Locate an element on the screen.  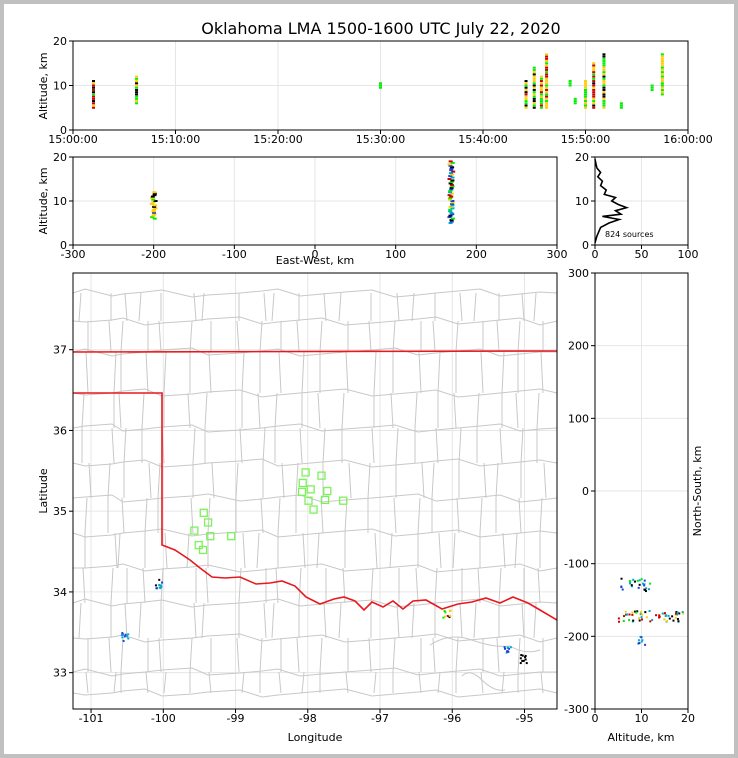
ew-altitude-ylabel: Altitude, km is located at coordinates (43, 200).